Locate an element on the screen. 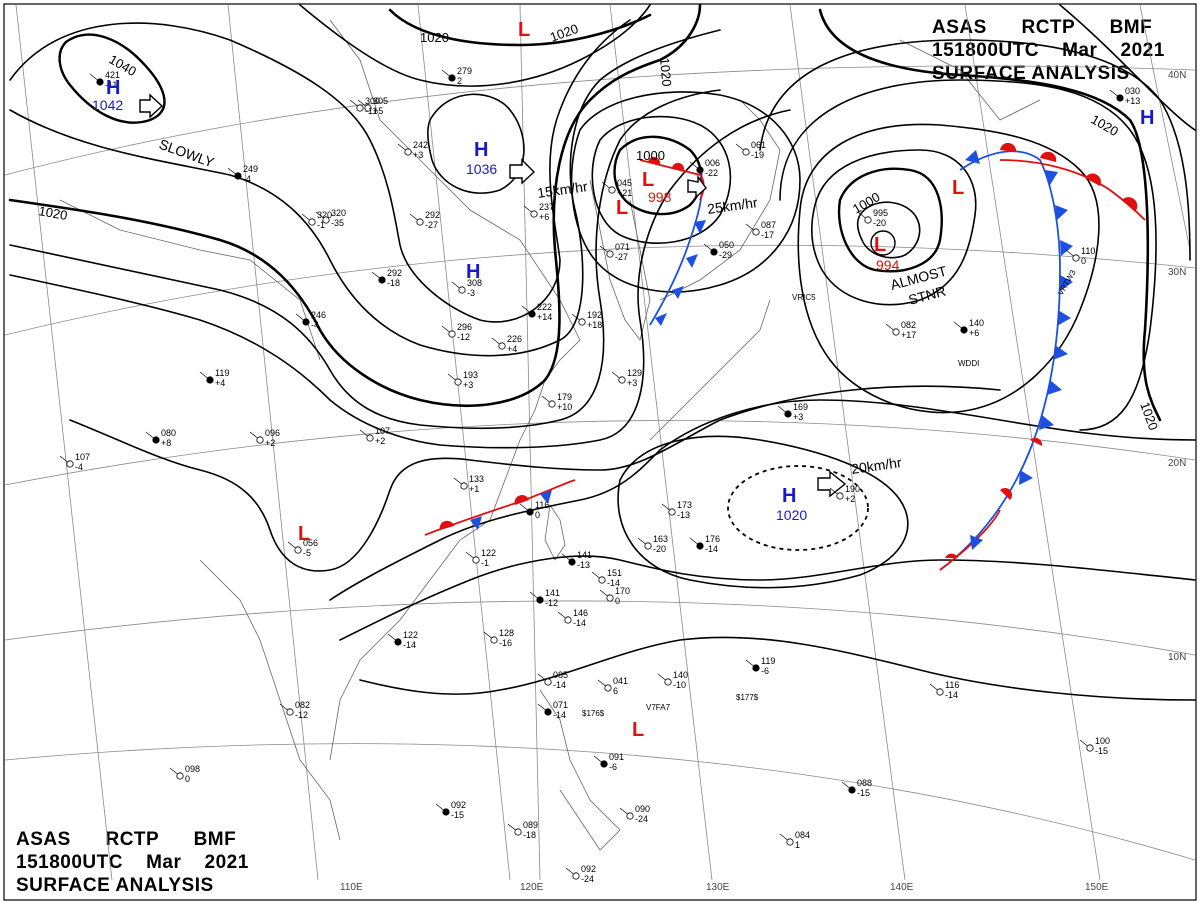 This screenshot has width=1200, height=920. station-pressure: 045 is located at coordinates (624, 183).